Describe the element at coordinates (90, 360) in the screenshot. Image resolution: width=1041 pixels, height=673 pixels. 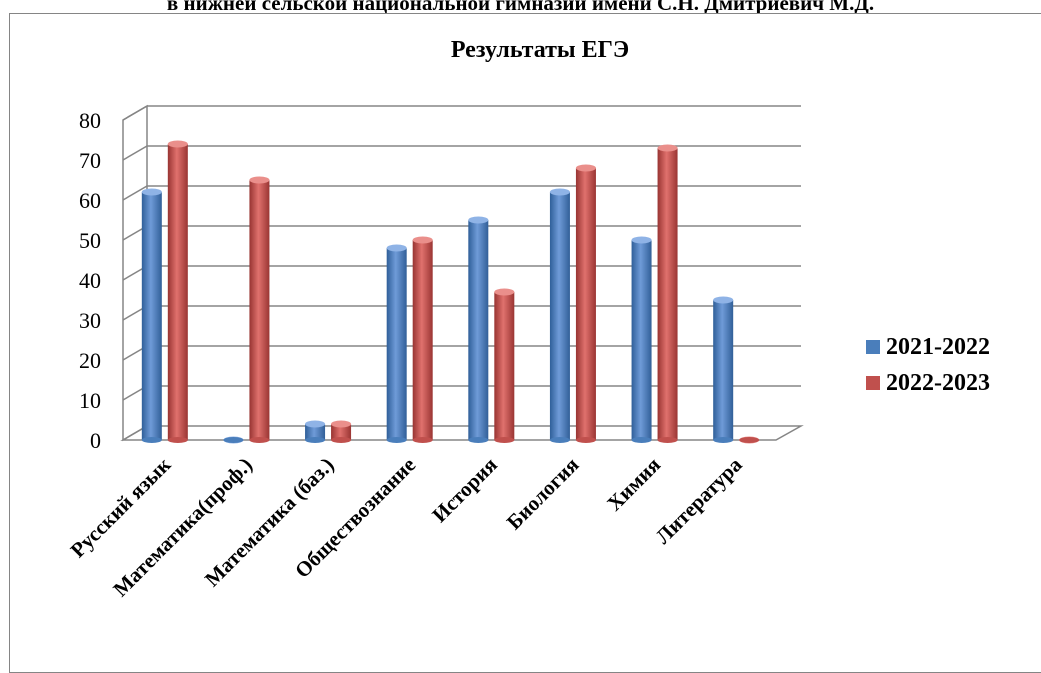
I see `y-tick-label: 20` at that location.